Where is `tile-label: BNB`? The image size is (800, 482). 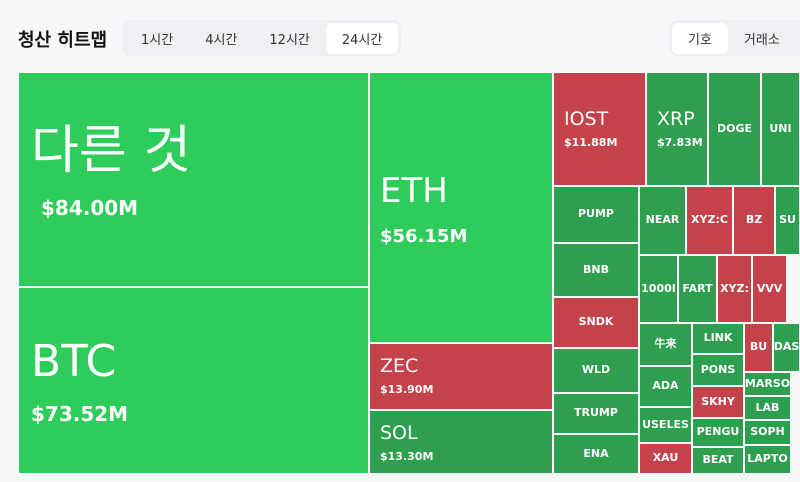
tile-label: BNB is located at coordinates (596, 269).